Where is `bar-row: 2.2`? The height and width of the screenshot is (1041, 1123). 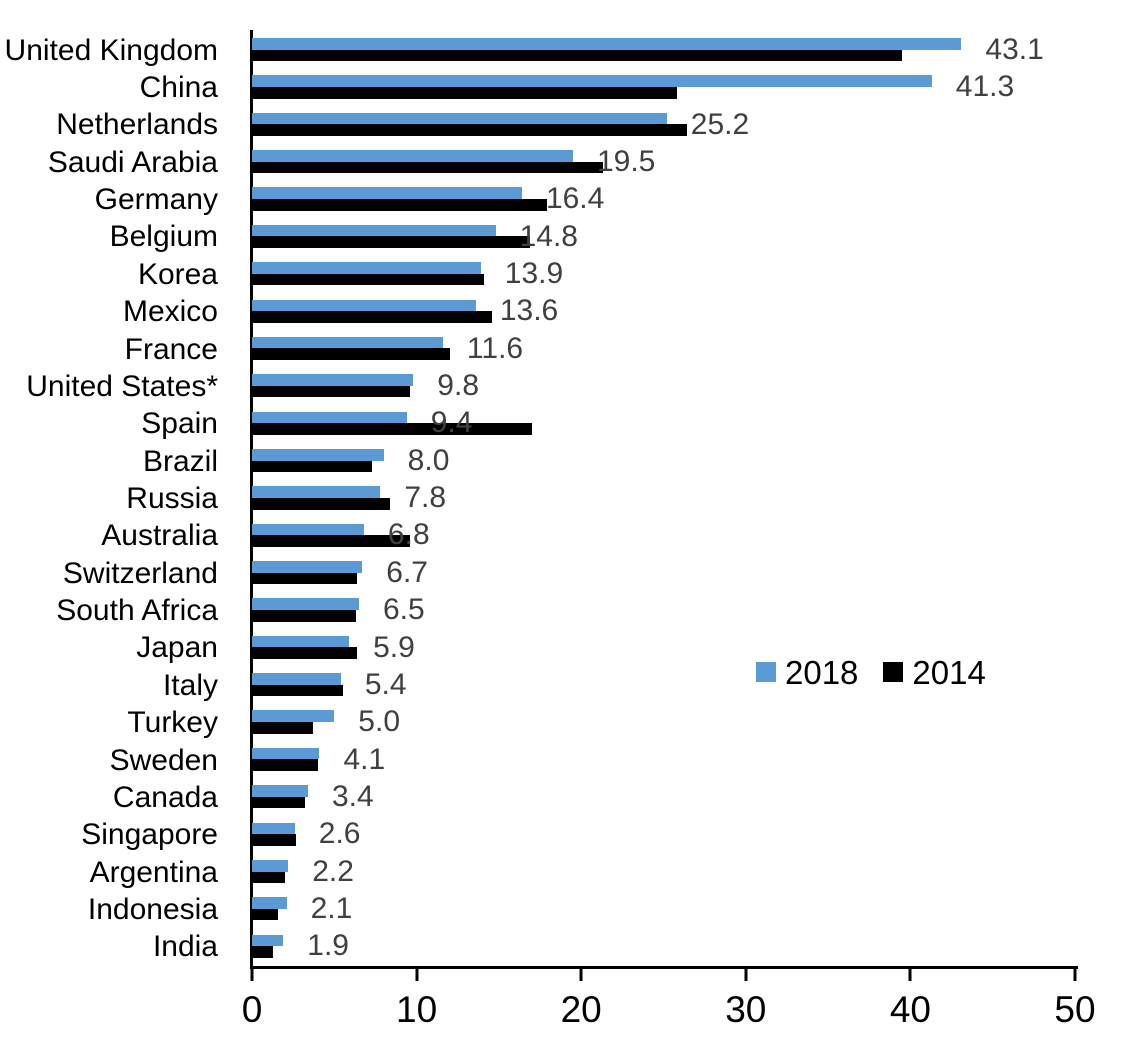
bar-row: 2.2 is located at coordinates (663, 872).